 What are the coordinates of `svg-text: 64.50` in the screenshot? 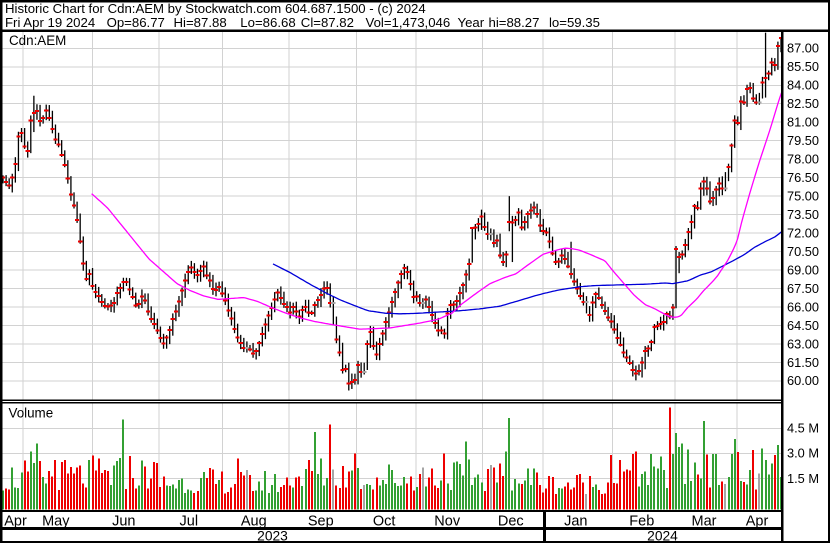 It's located at (803, 325).